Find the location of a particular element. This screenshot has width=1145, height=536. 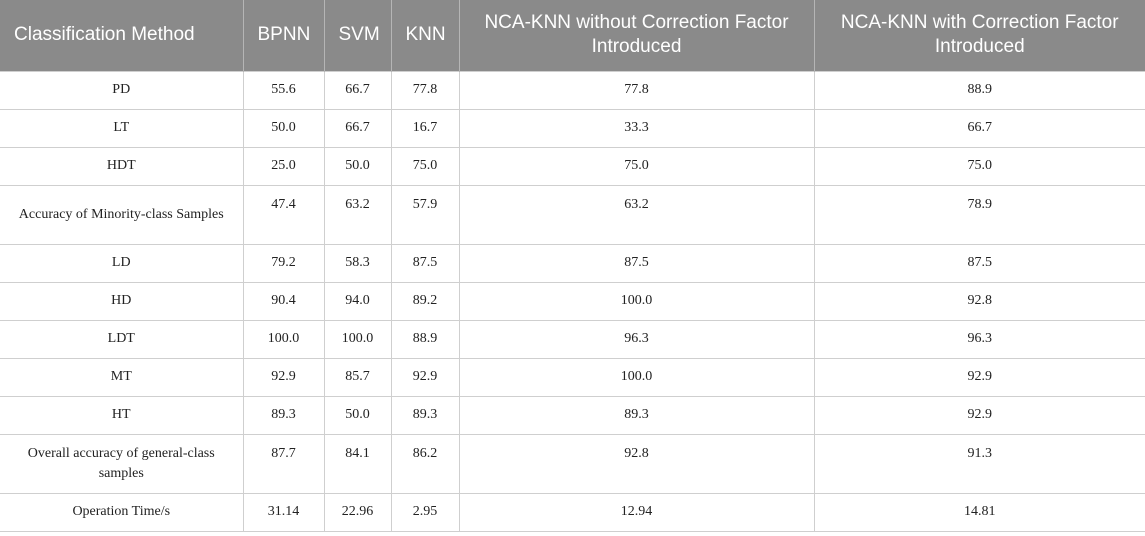

row-label: Operation Time/s is located at coordinates (122, 512).